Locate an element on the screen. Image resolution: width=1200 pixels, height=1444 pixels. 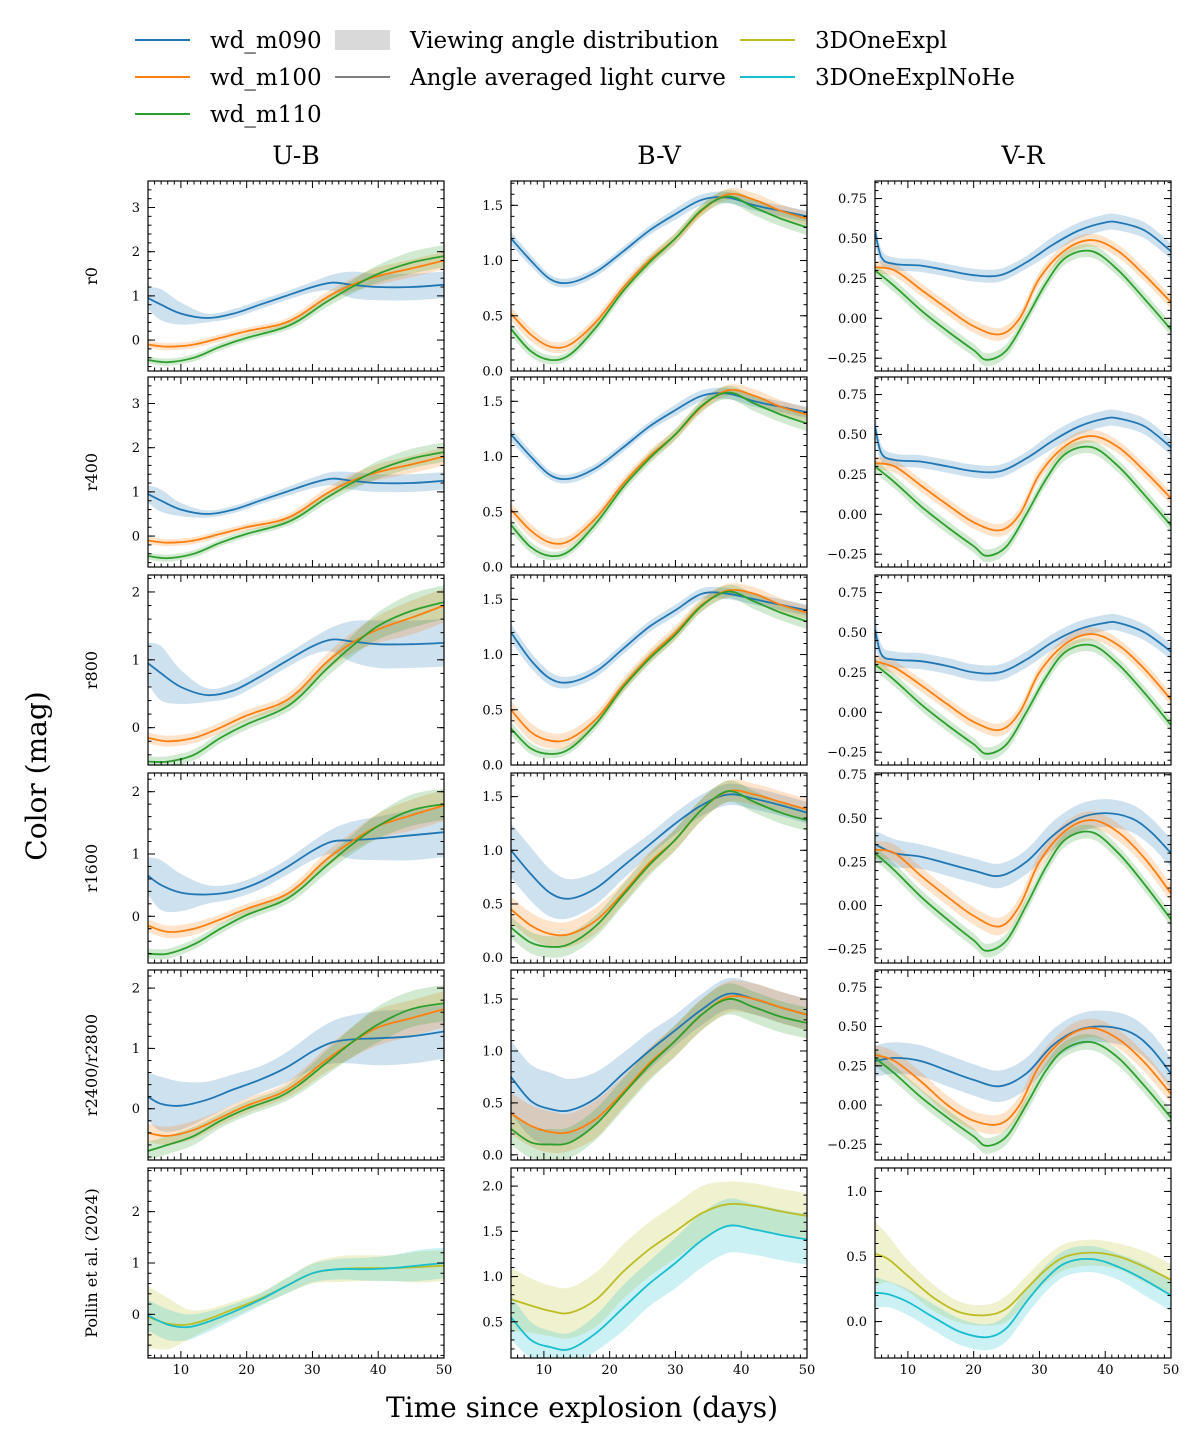
row-label-4: r2400/r2800 is located at coordinates (91, 1065).